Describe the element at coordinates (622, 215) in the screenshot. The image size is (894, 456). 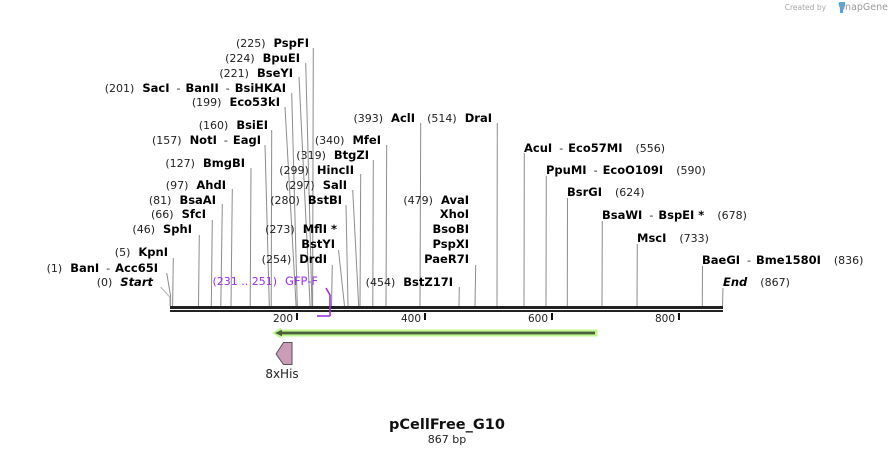
I see `enzyme-name: BsaWI` at that location.